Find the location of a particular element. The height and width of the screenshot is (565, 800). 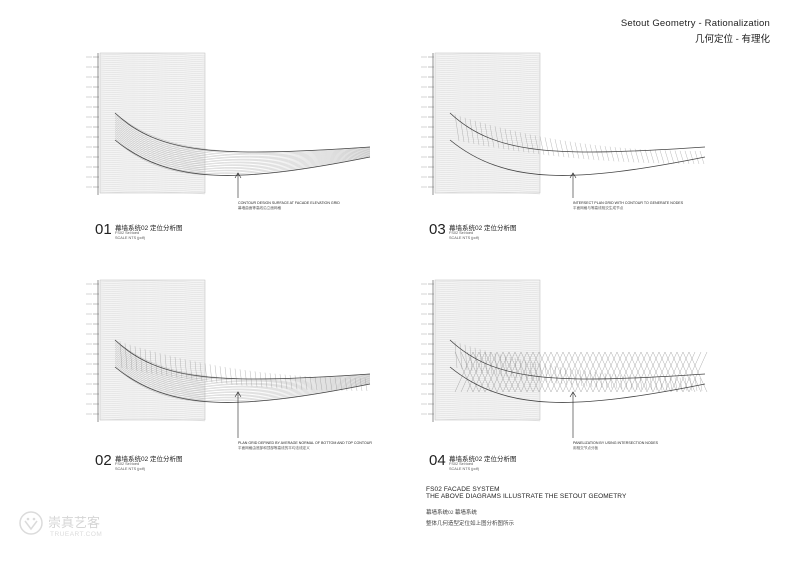

diagram-01-drawing is located at coordinates (228, 125).